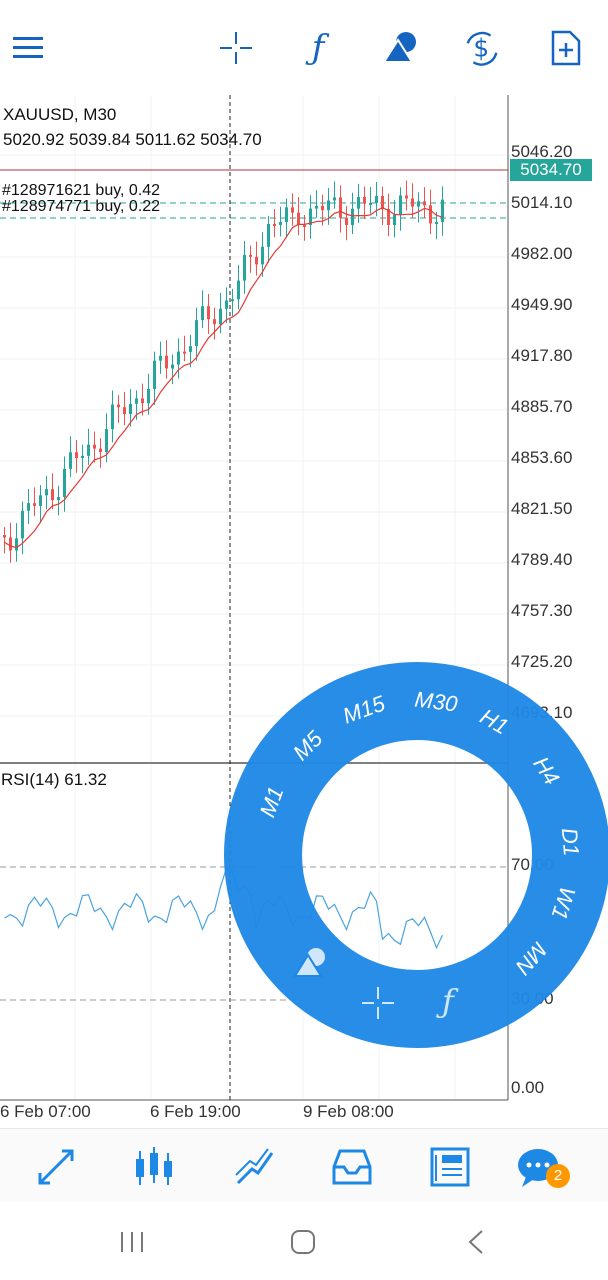 The image size is (608, 1280). What do you see at coordinates (60, 114) in the screenshot?
I see `symbol-timeframe-label: XAUUSD, M30` at bounding box center [60, 114].